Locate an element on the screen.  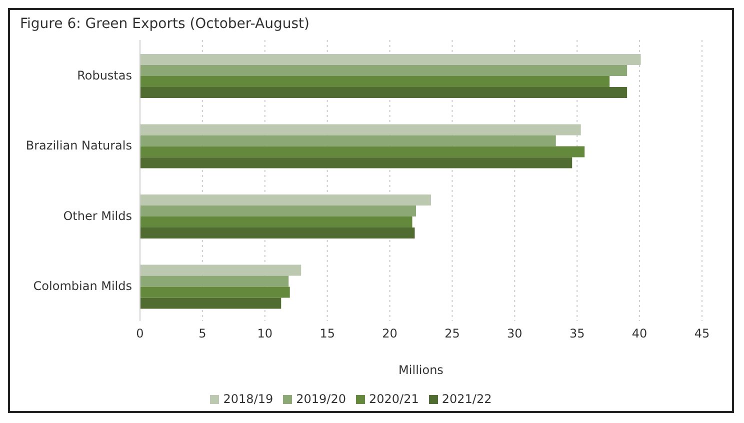
x-tick-label: 20 is located at coordinates (390, 333).